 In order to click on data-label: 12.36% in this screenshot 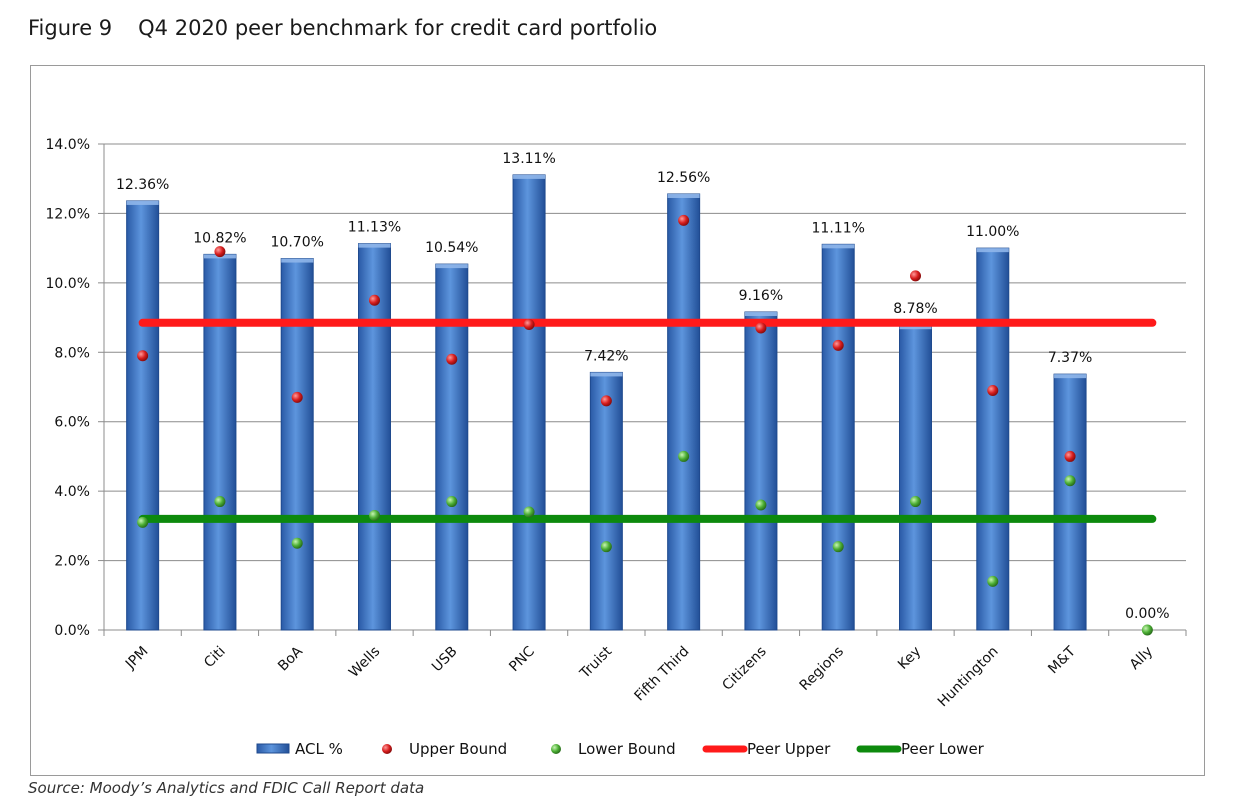, I will do `click(142, 185)`.